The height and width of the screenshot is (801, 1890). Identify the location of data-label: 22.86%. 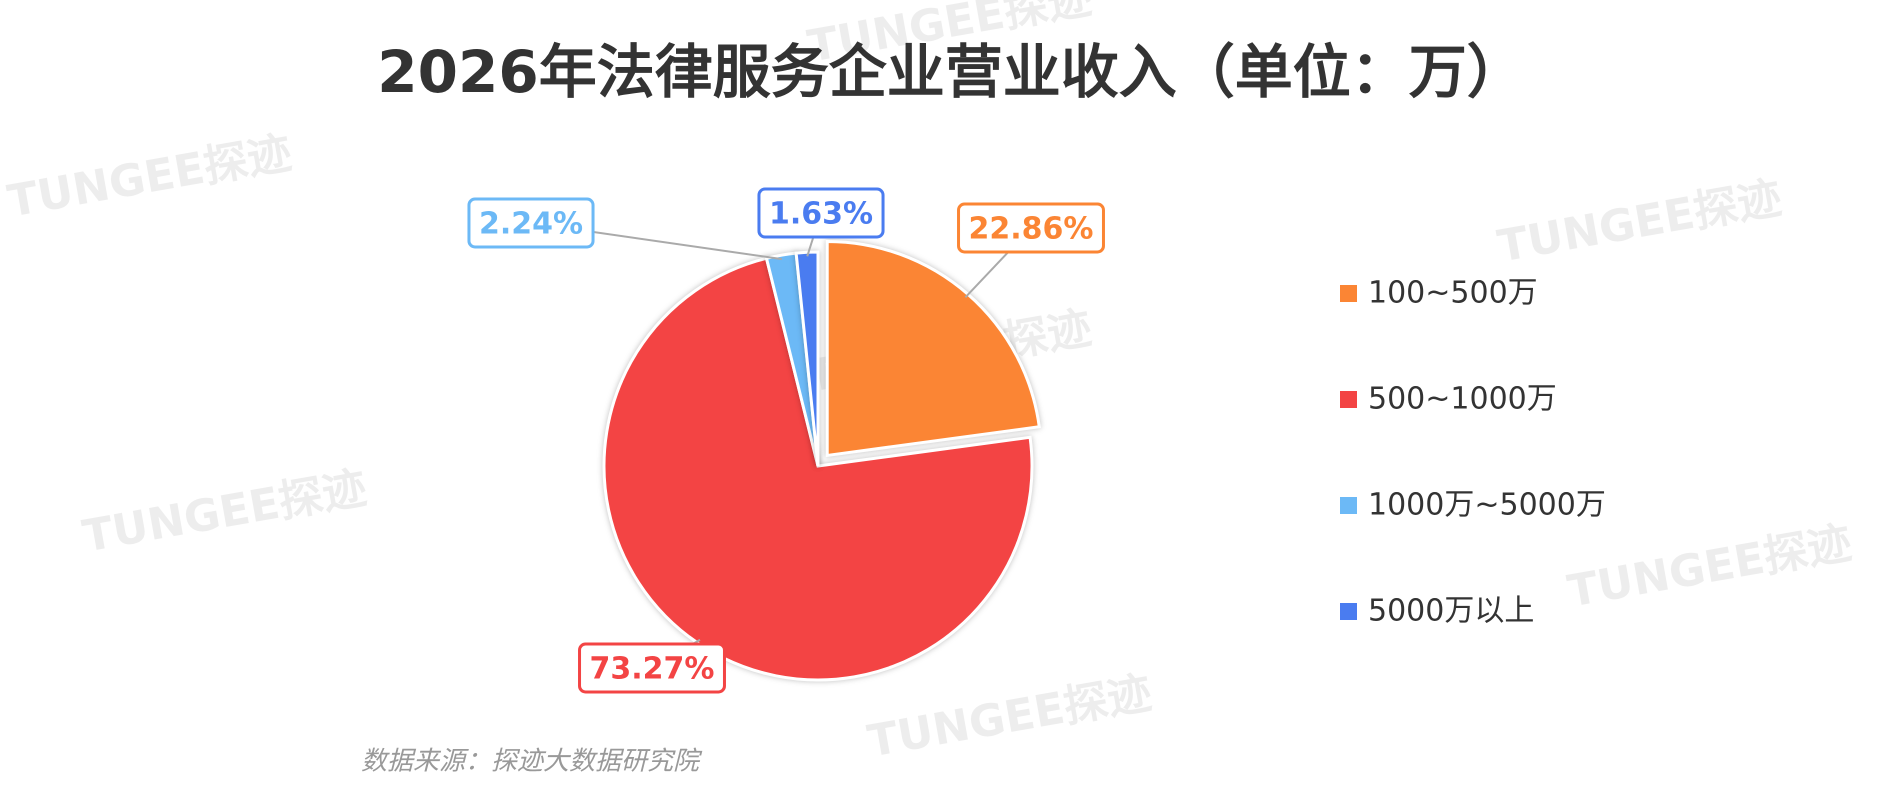
(1031, 229).